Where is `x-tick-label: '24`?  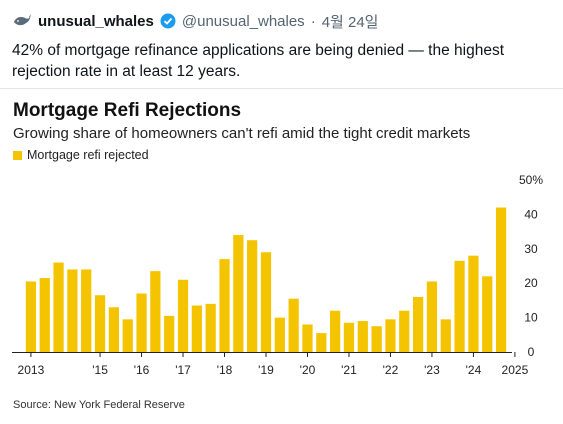
x-tick-label: '24 is located at coordinates (474, 370).